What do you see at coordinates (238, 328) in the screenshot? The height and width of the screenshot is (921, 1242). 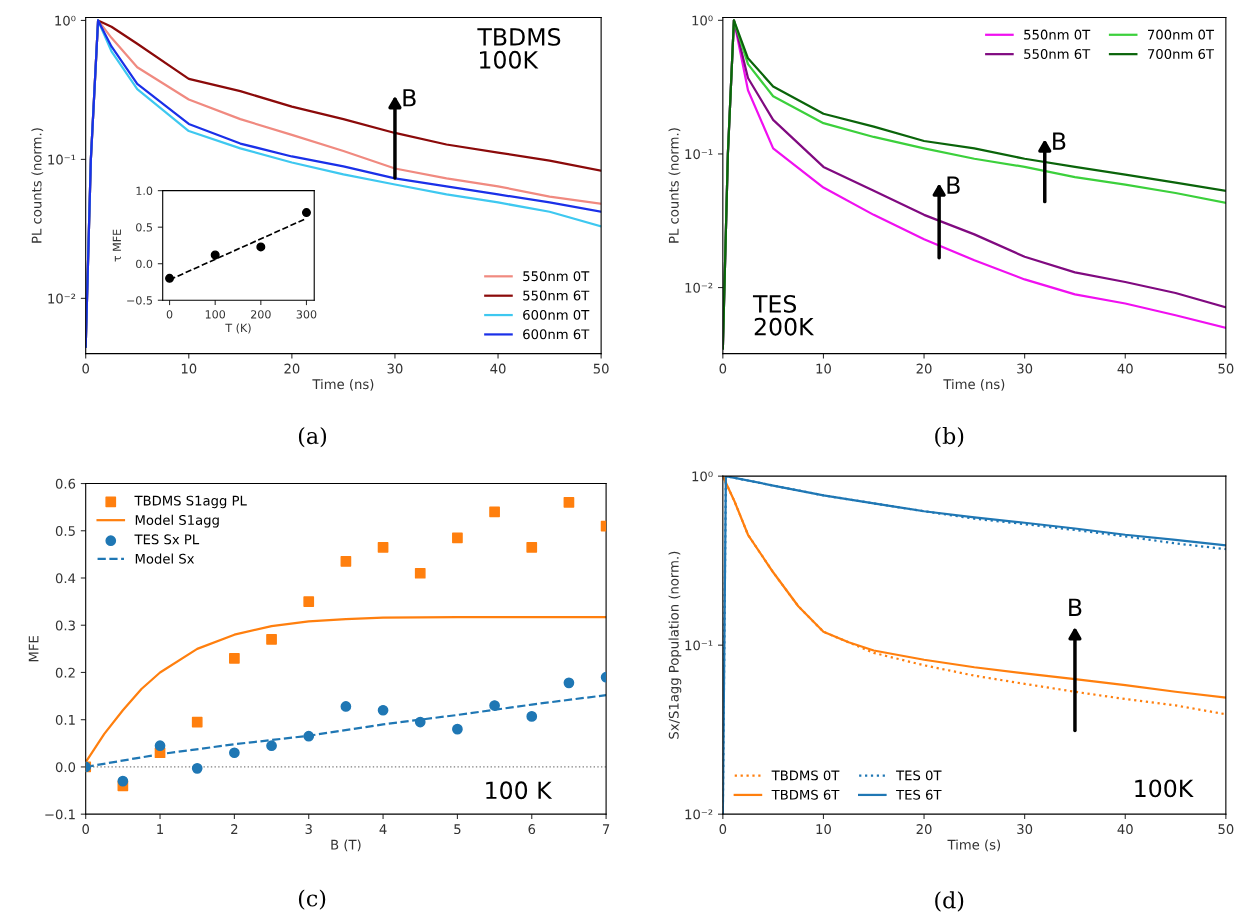 I see `x-axis-title: T (K)` at bounding box center [238, 328].